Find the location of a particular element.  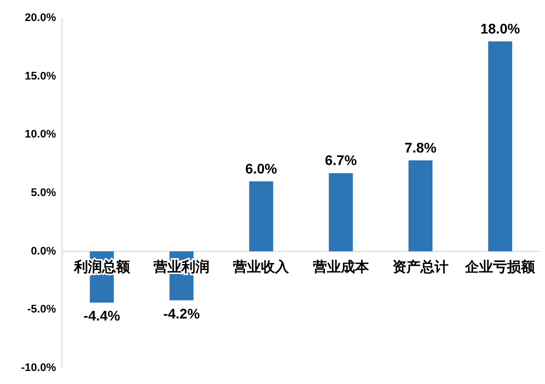

y-tick-label: 10.0% is located at coordinates (40, 134).